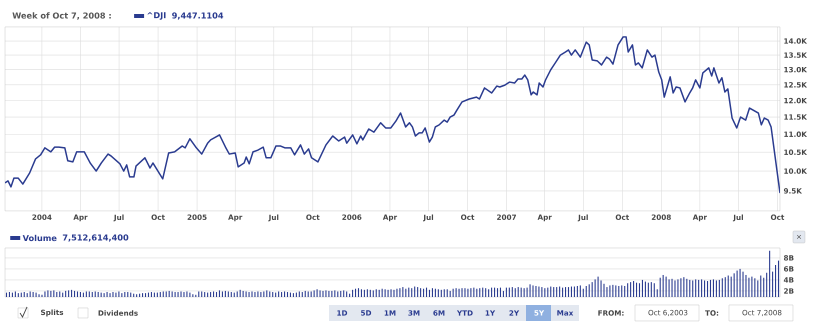 Image resolution: width=817 pixels, height=324 pixels. Describe the element at coordinates (95, 238) in the screenshot. I see `text: 7,512,614,400` at that location.